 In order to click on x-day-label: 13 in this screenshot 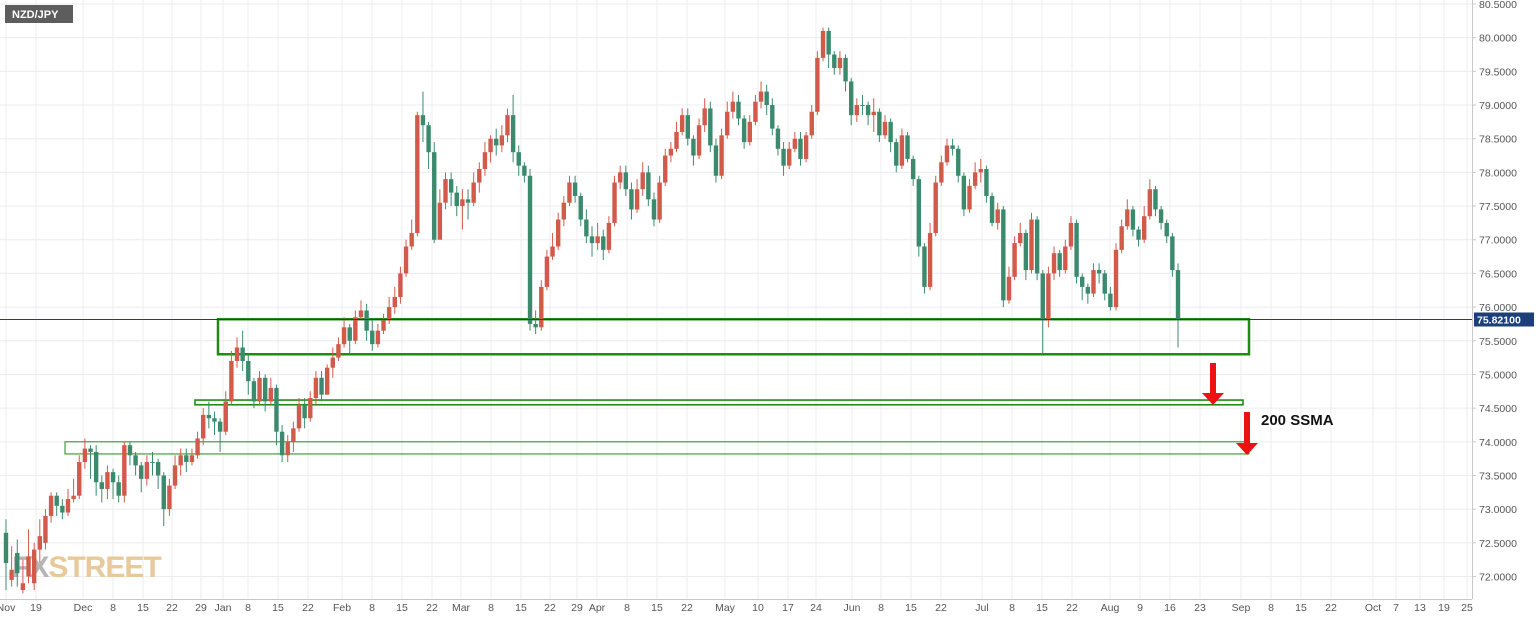, I will do `click(1420, 608)`.